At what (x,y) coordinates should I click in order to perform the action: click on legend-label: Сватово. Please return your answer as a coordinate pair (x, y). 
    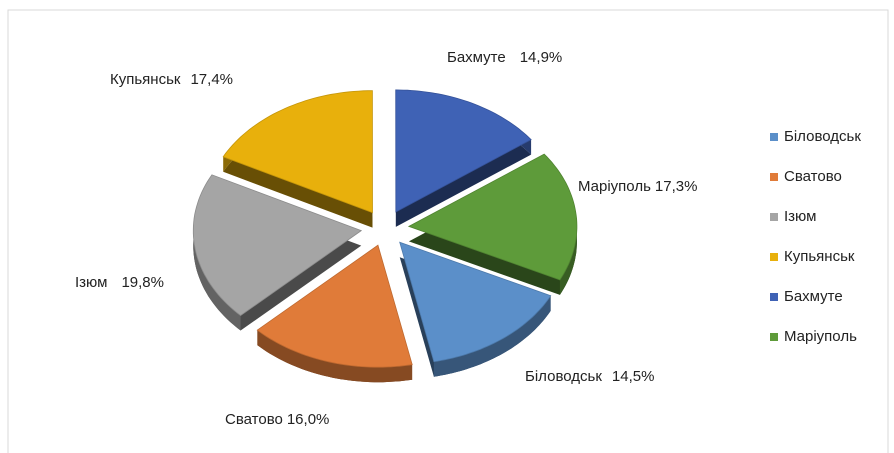
    Looking at the image, I should click on (813, 176).